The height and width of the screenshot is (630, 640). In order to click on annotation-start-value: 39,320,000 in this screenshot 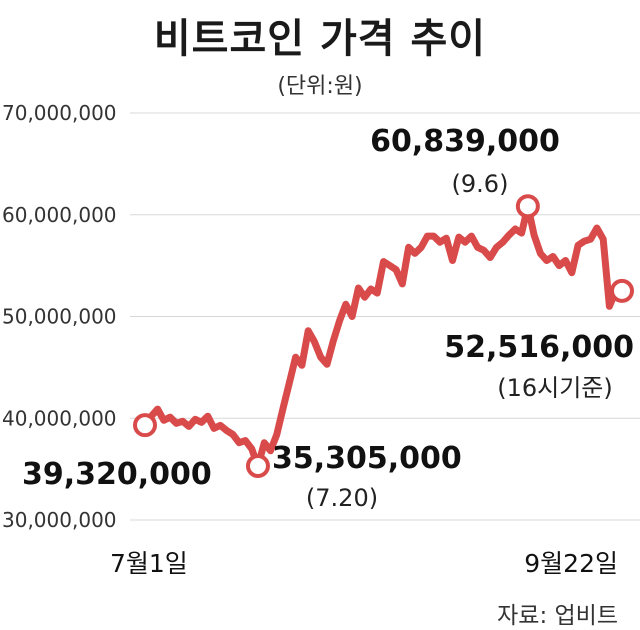, I will do `click(117, 474)`.